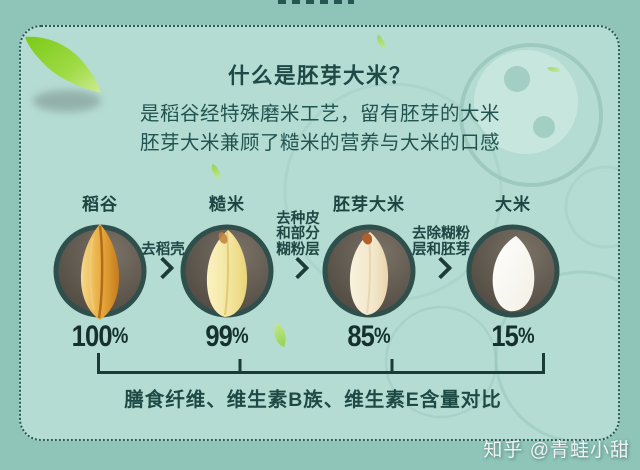  I want to click on white-rice-grain-icon, so click(513, 271).